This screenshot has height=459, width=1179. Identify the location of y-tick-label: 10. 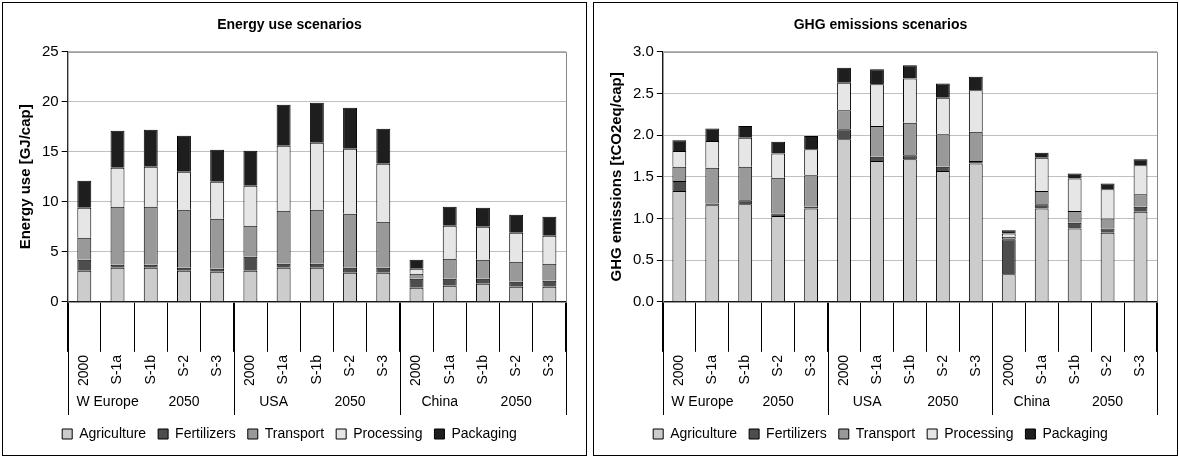
(50, 200).